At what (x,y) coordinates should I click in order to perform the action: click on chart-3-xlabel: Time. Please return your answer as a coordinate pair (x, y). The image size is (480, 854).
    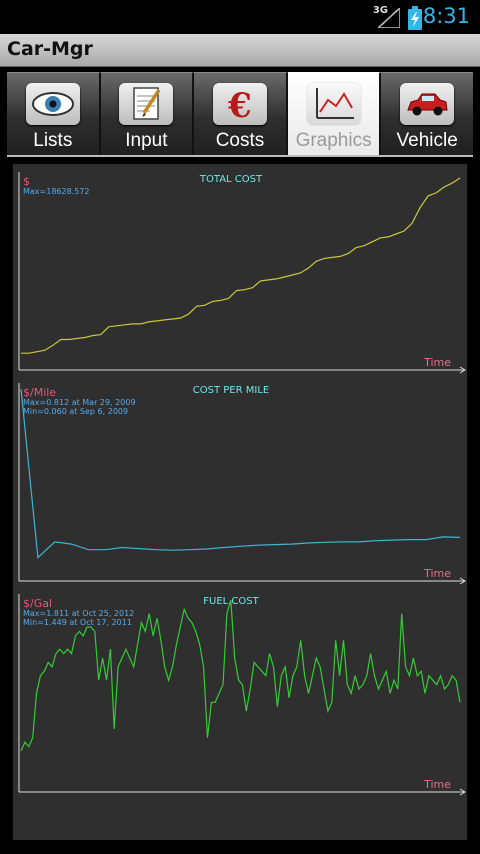
    Looking at the image, I should click on (437, 784).